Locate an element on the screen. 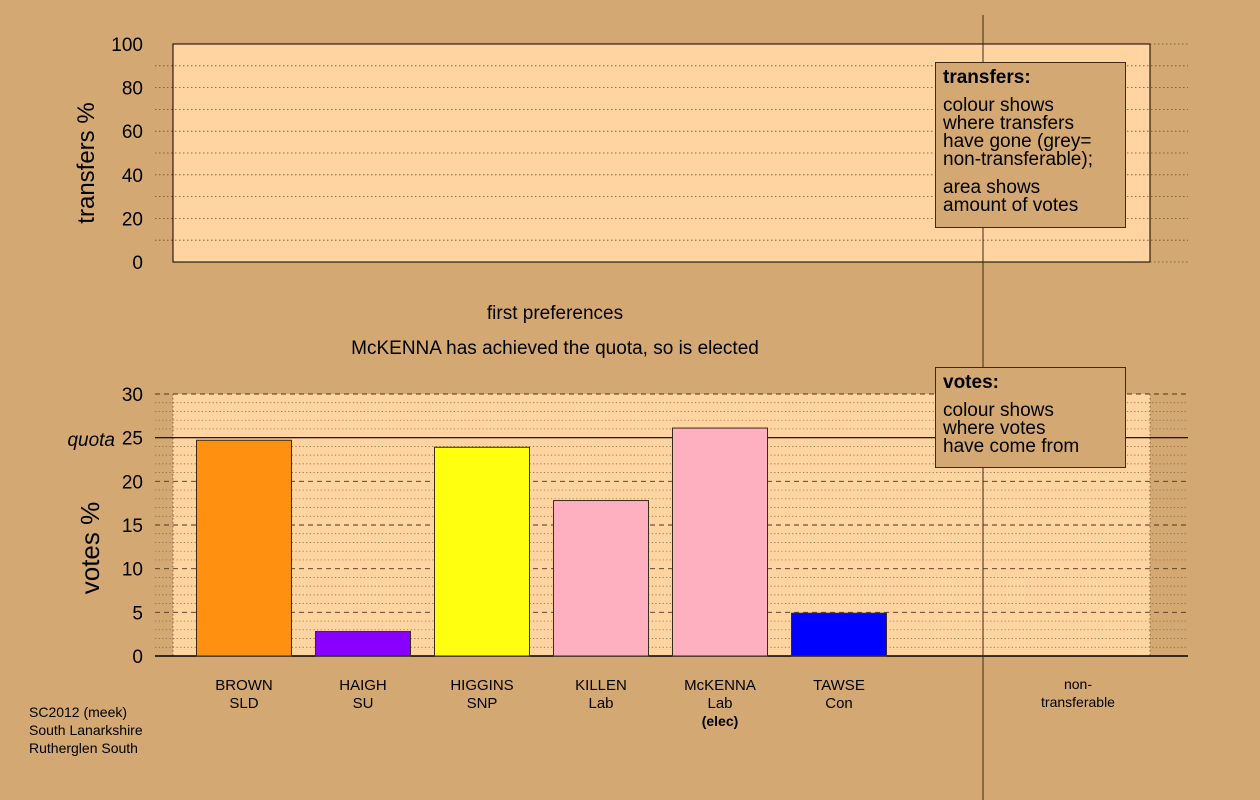 This screenshot has width=1260, height=800. x-label-note: (elec) is located at coordinates (720, 721).